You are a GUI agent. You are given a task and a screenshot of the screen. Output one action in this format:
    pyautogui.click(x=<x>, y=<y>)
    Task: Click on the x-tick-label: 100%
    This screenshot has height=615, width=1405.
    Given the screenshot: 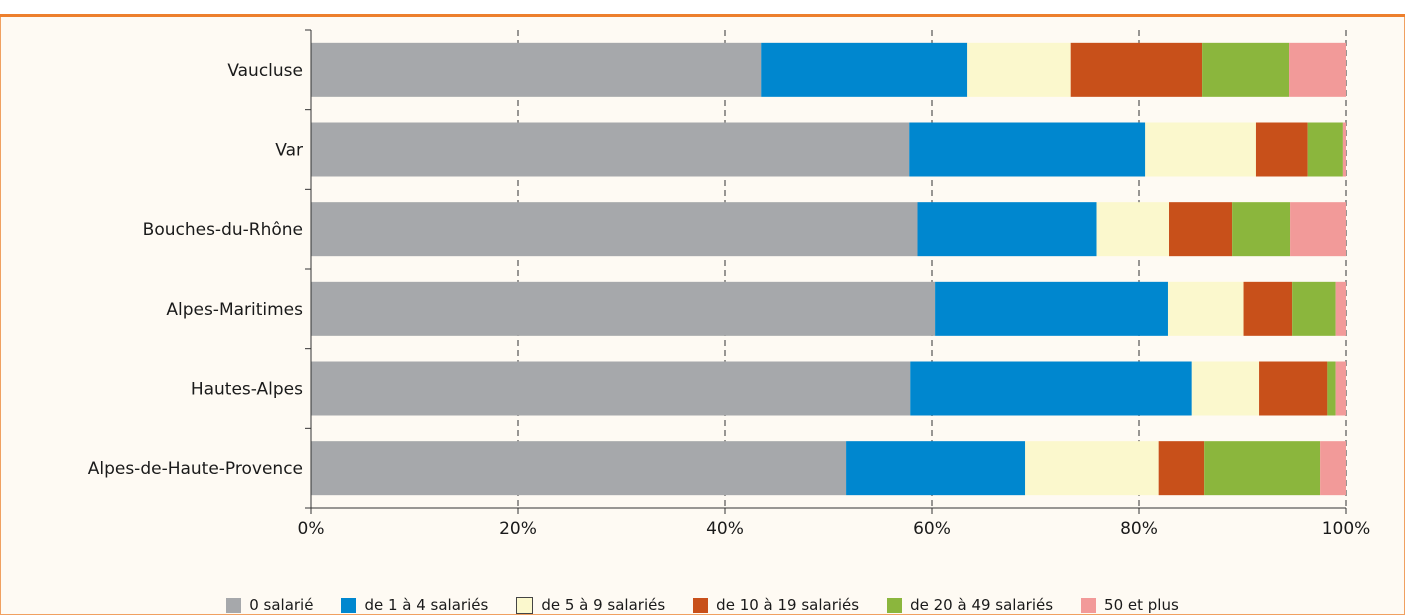 What is the action you would take?
    pyautogui.click(x=1346, y=529)
    